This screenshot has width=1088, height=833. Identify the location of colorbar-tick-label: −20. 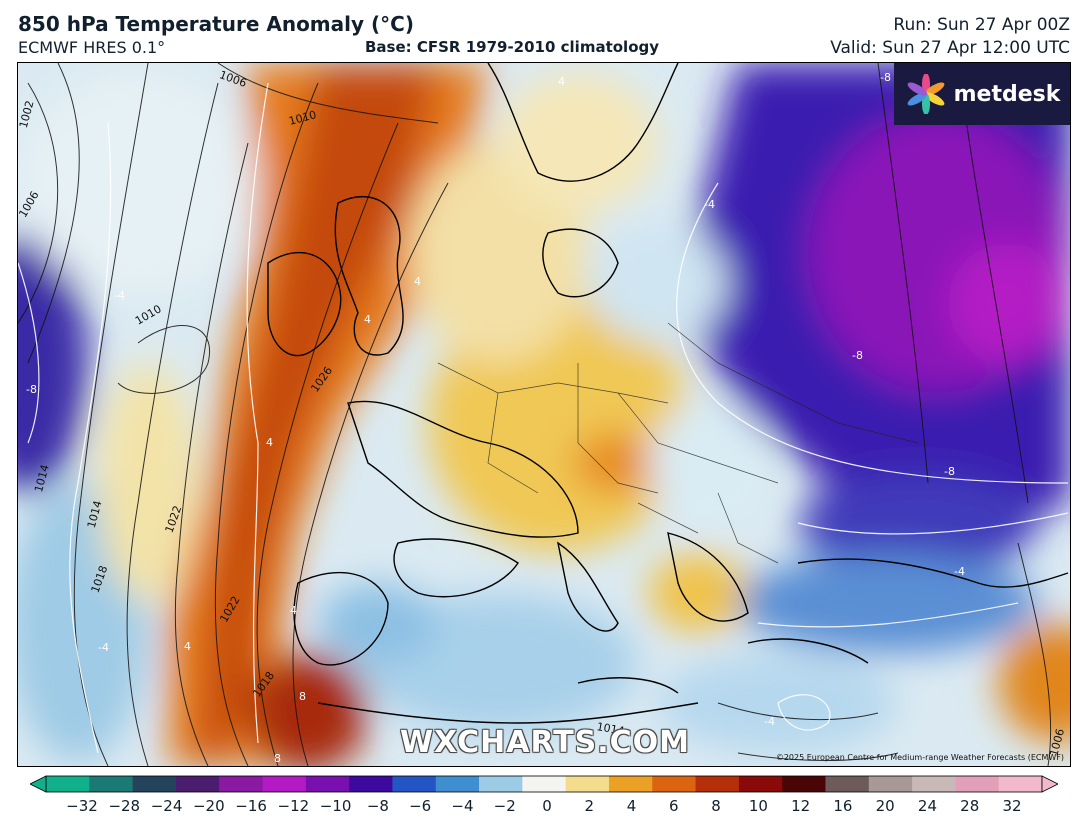
(208, 806).